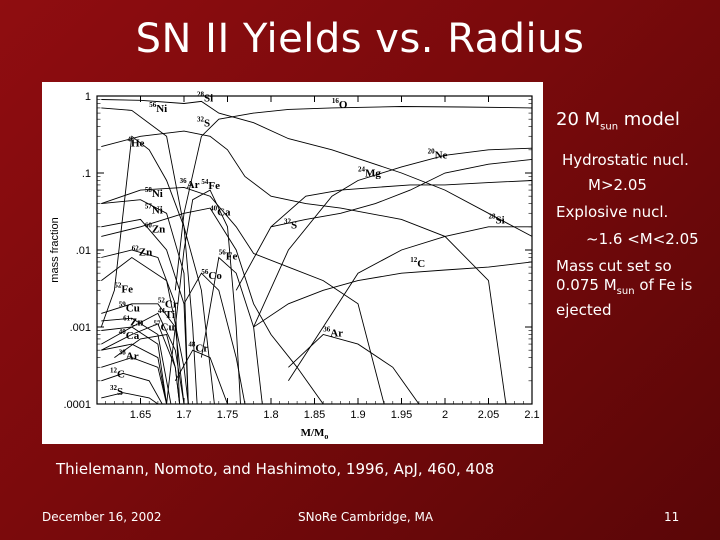 This screenshot has width=720, height=540. Describe the element at coordinates (290, 225) in the screenshot. I see `series-label-32s-outer: 32S` at that location.